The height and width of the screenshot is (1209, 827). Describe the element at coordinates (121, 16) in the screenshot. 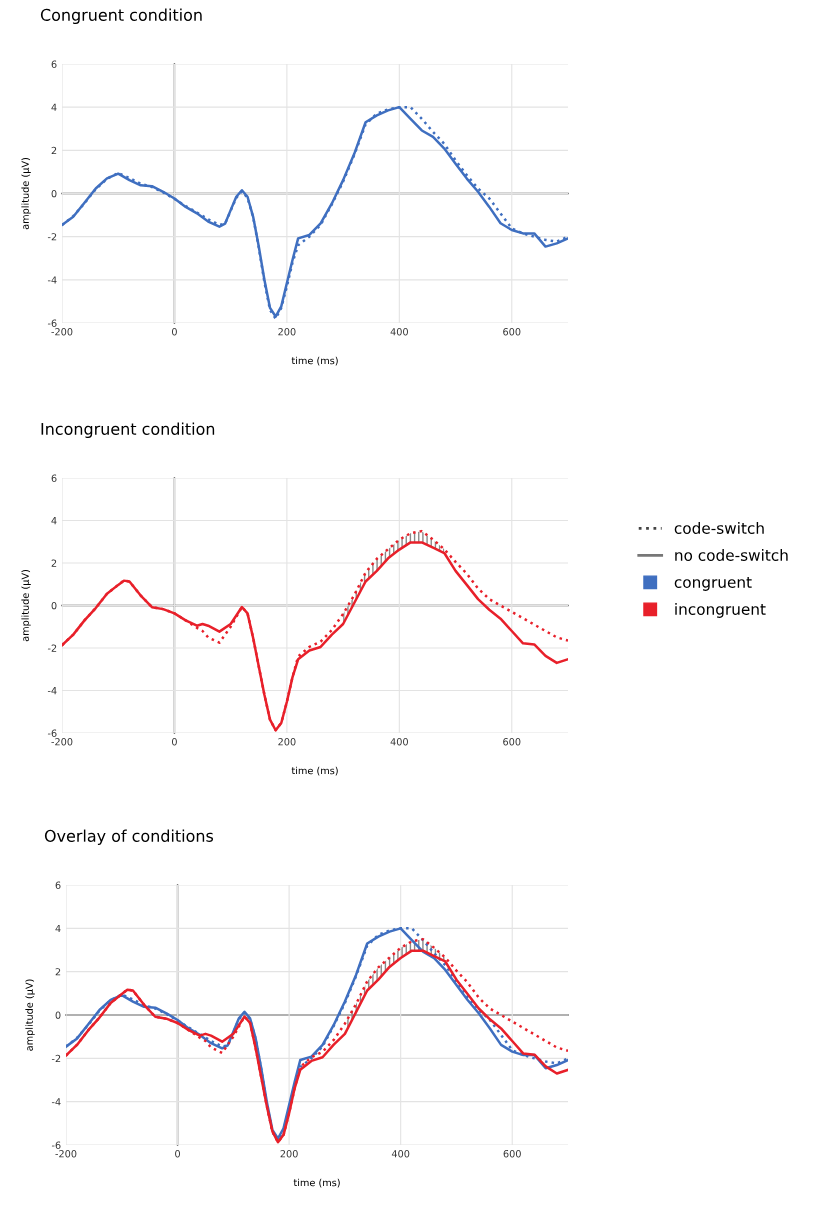

I see `chart-title: Congruent condition` at that location.